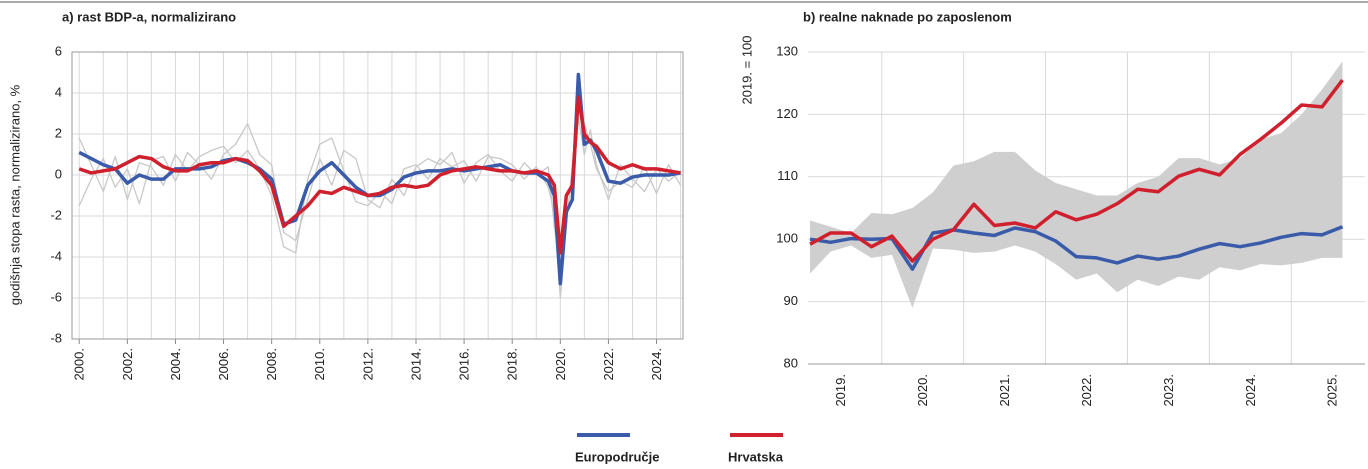  Describe the element at coordinates (787, 50) in the screenshot. I see `y-tick-label: 130` at that location.